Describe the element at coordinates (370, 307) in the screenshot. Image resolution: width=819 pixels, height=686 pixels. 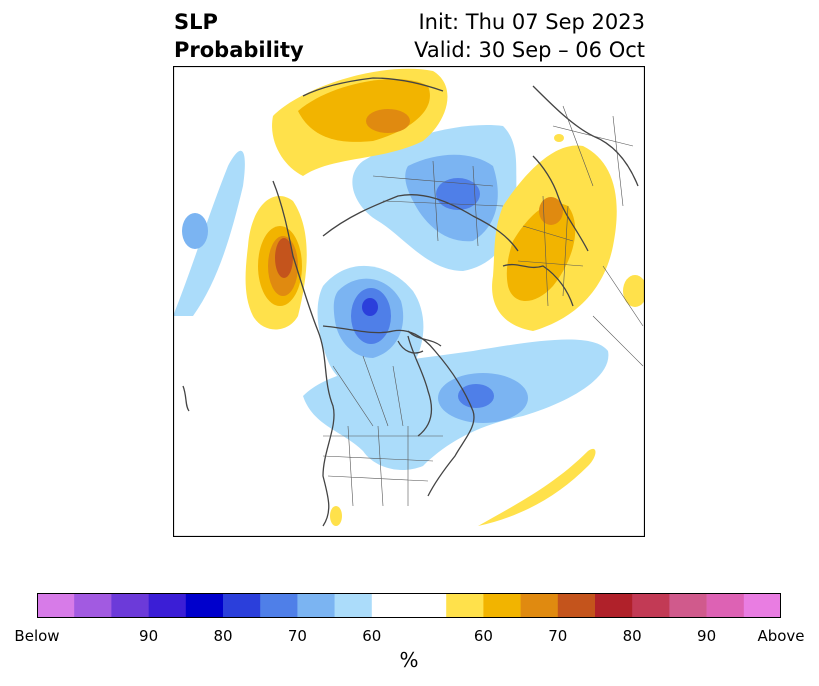
I see `anomaly-canada-blue-core` at that location.